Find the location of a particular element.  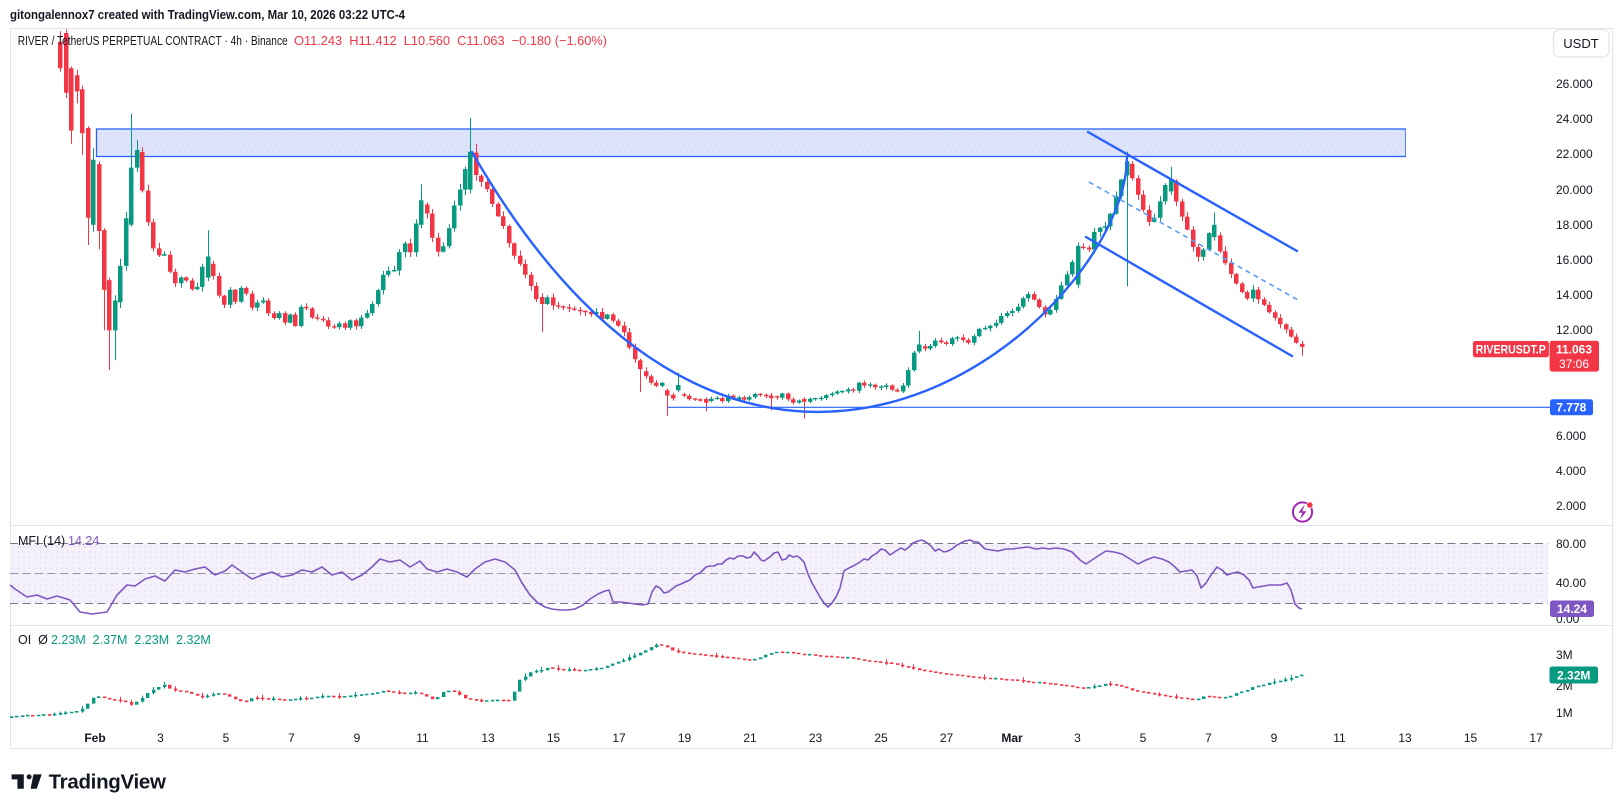

svg-text: 7.778 is located at coordinates (1571, 408).